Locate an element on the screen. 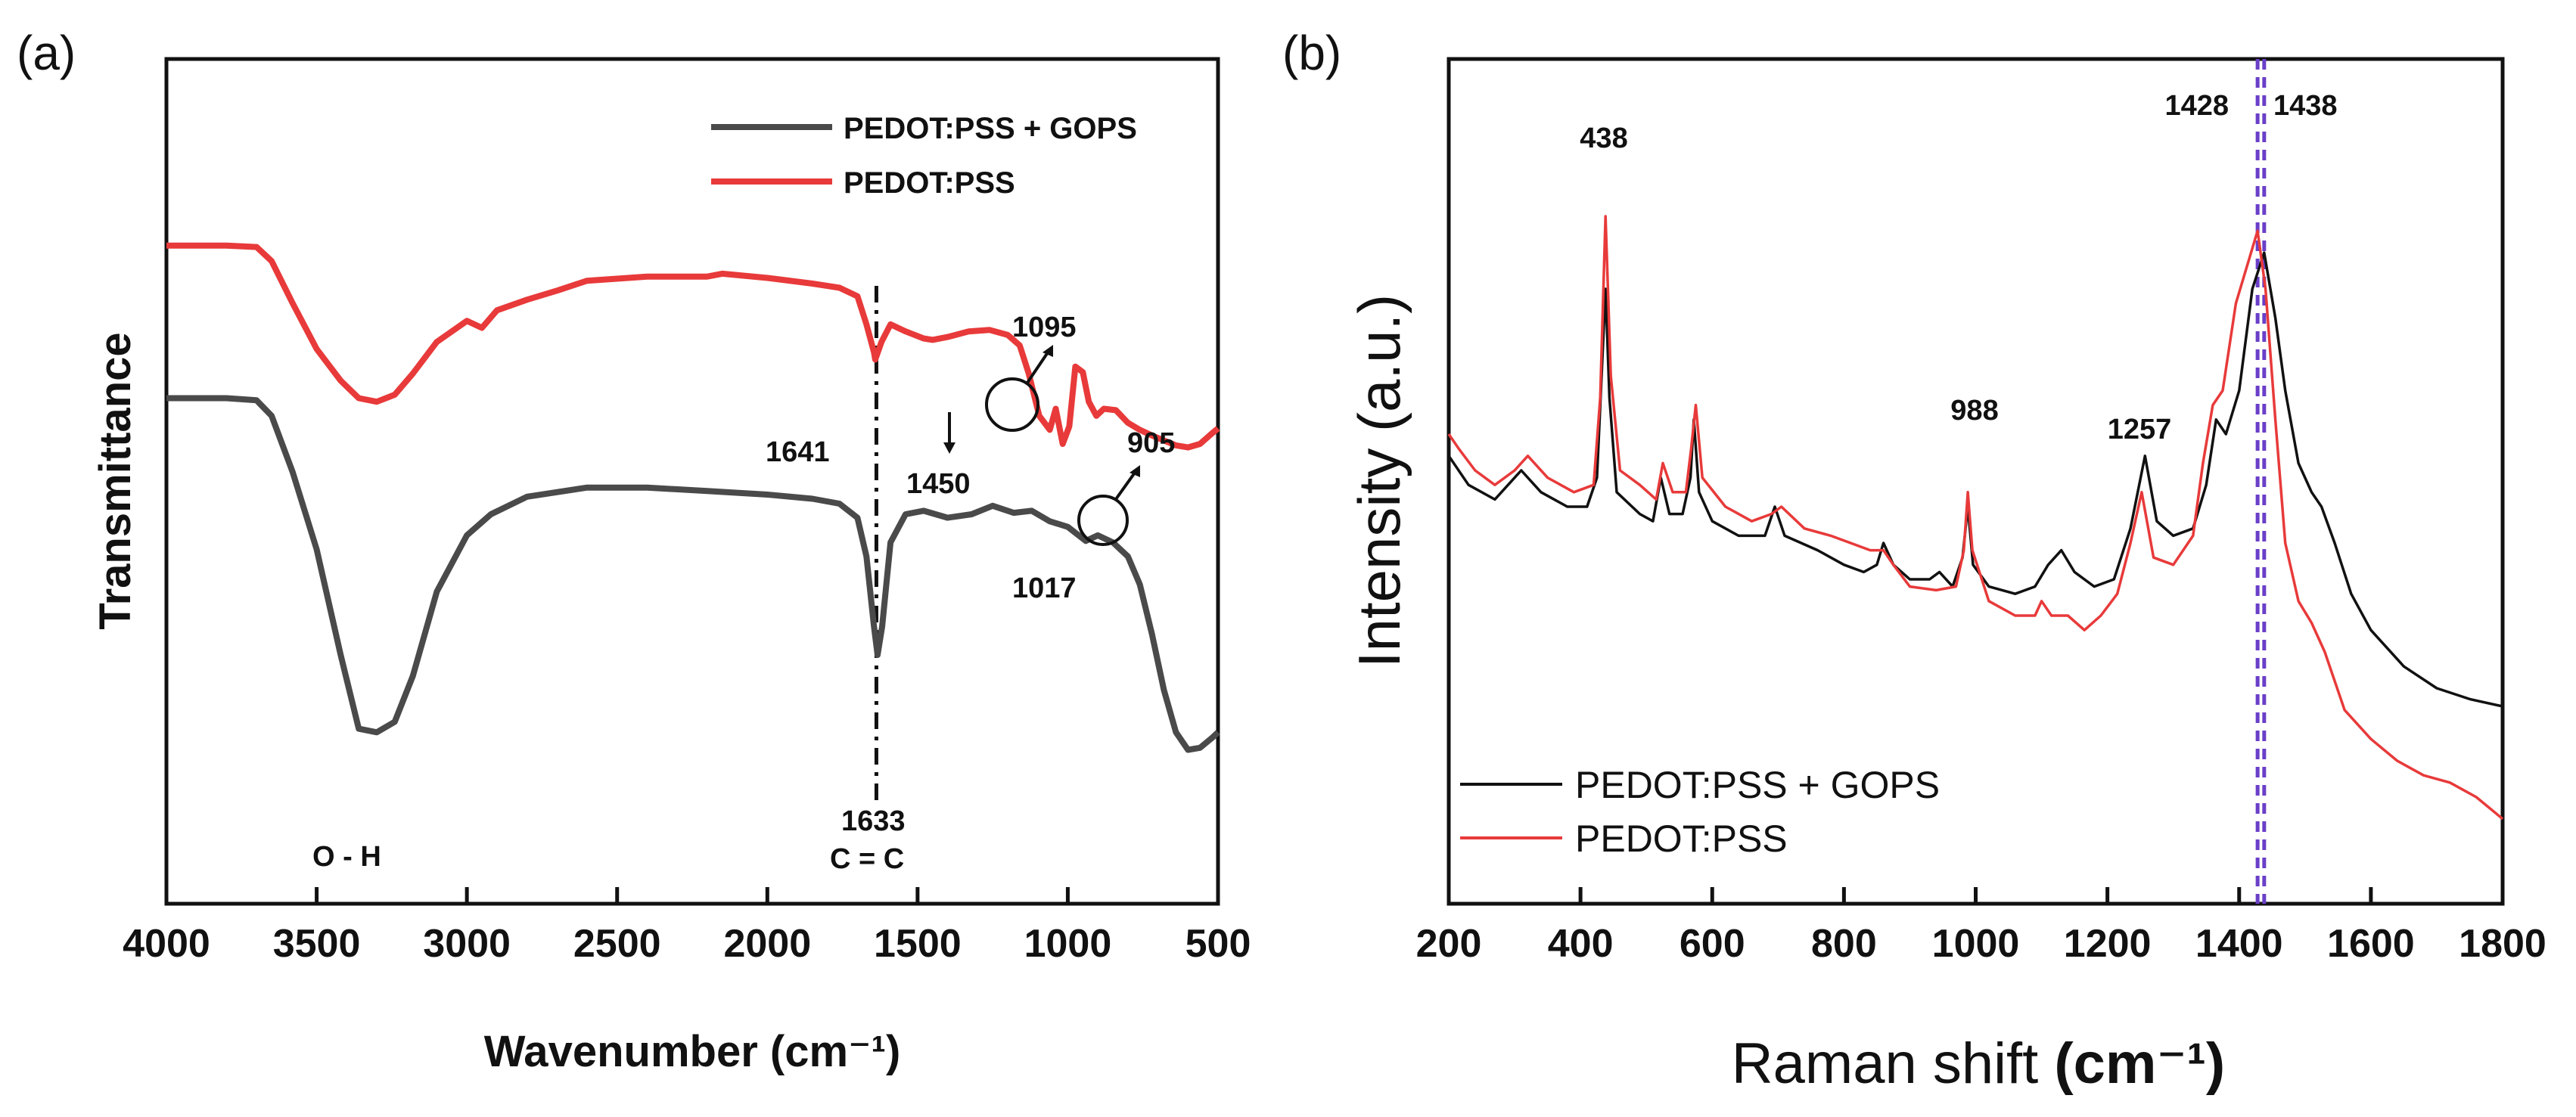  legend-label-gops: PEDOT:PSS + GOPS is located at coordinates (990, 128).